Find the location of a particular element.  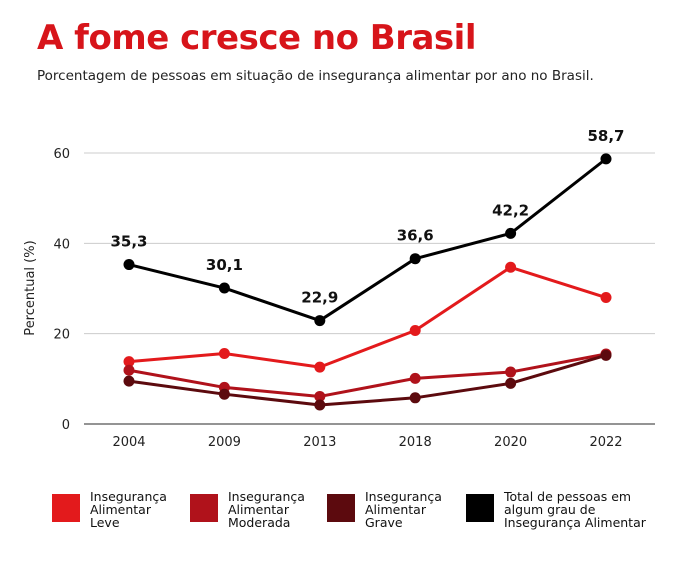

legend-item-moderada: Insegurança Alimentar Moderada is located at coordinates (247, 509).